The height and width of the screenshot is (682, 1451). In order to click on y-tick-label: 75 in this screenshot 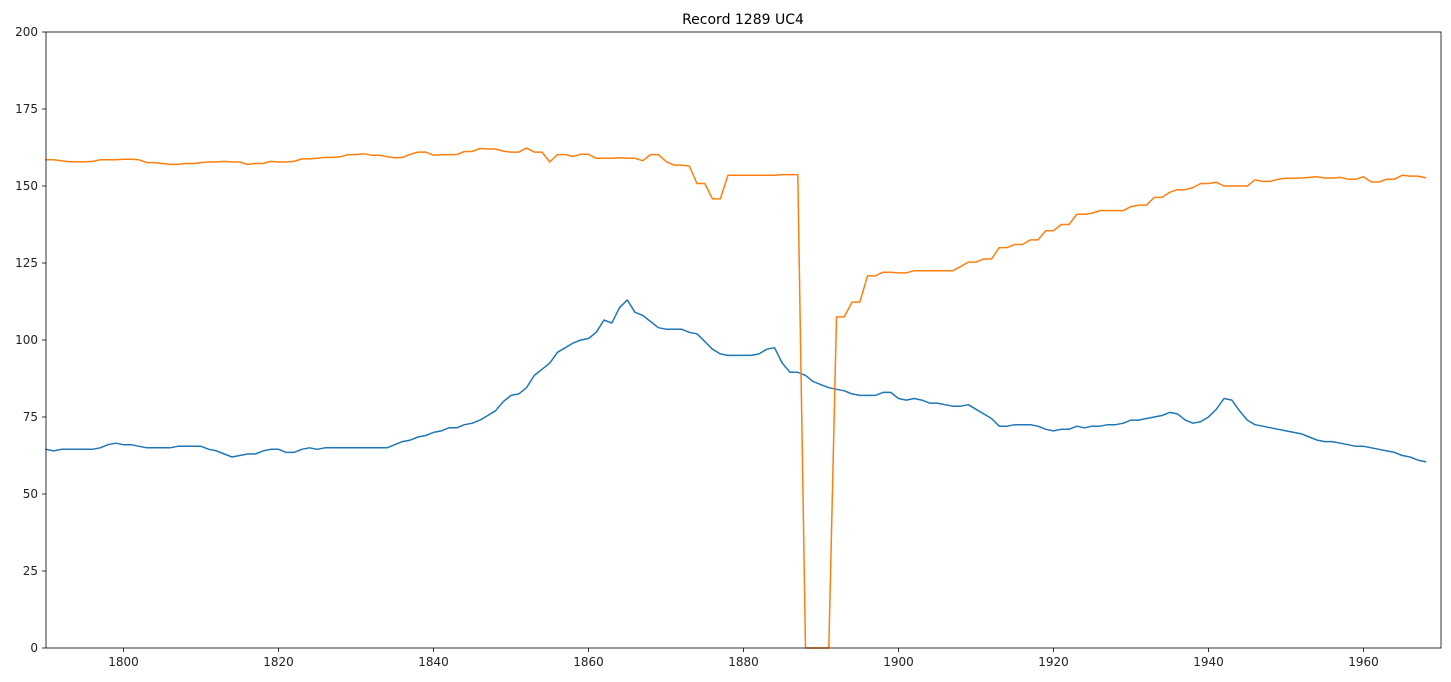, I will do `click(30, 417)`.